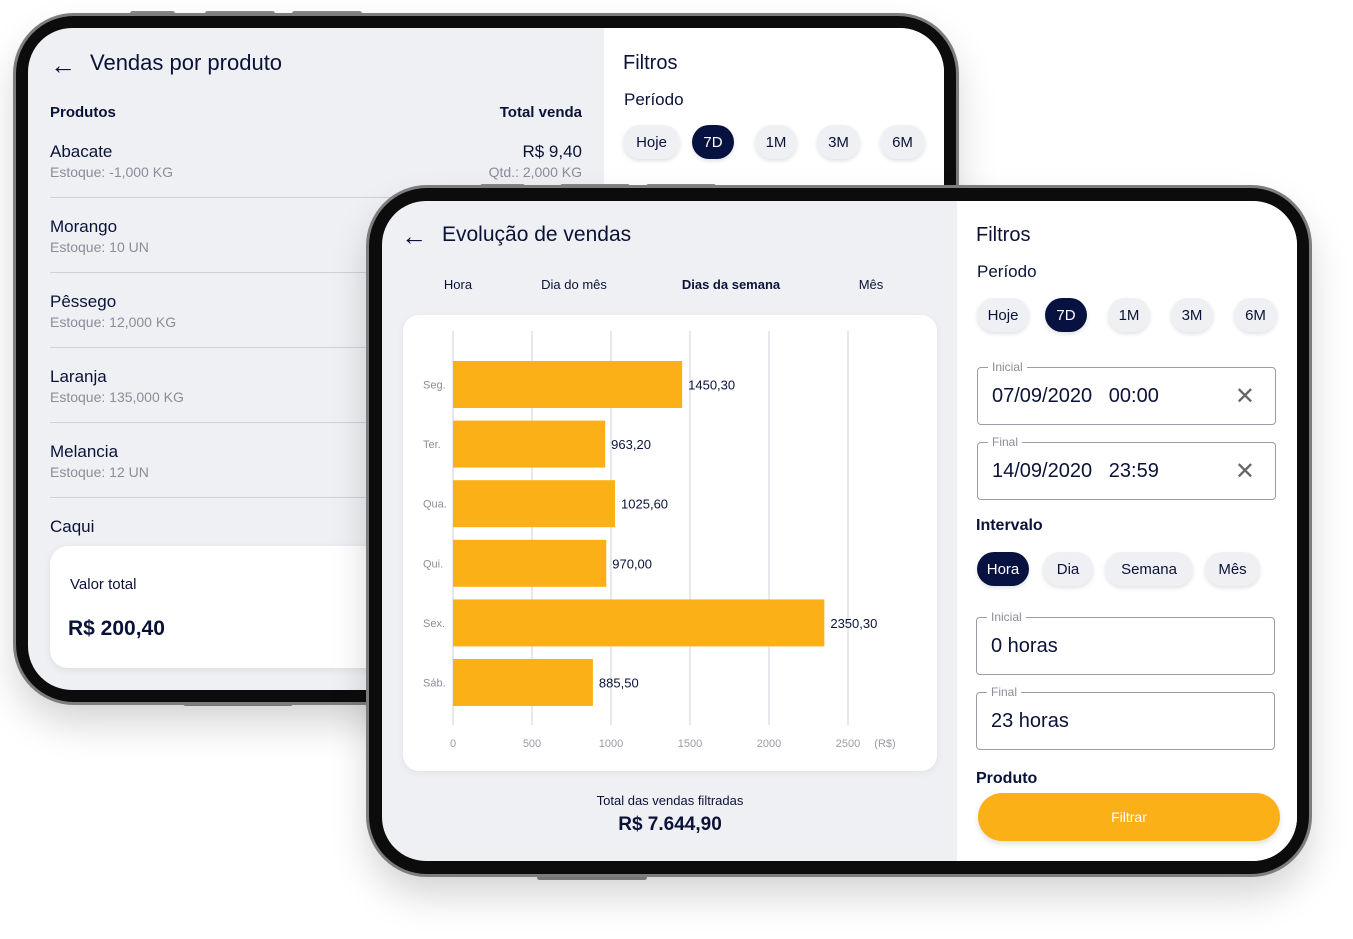 This screenshot has height=939, width=1353. What do you see at coordinates (81, 151) in the screenshot?
I see `product-name: Abacate` at bounding box center [81, 151].